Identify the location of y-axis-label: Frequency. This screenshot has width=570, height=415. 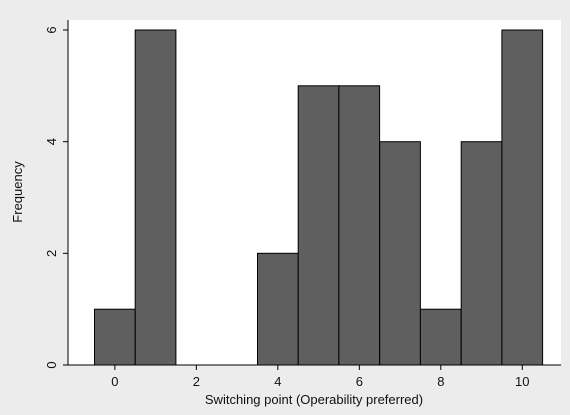
(17, 192).